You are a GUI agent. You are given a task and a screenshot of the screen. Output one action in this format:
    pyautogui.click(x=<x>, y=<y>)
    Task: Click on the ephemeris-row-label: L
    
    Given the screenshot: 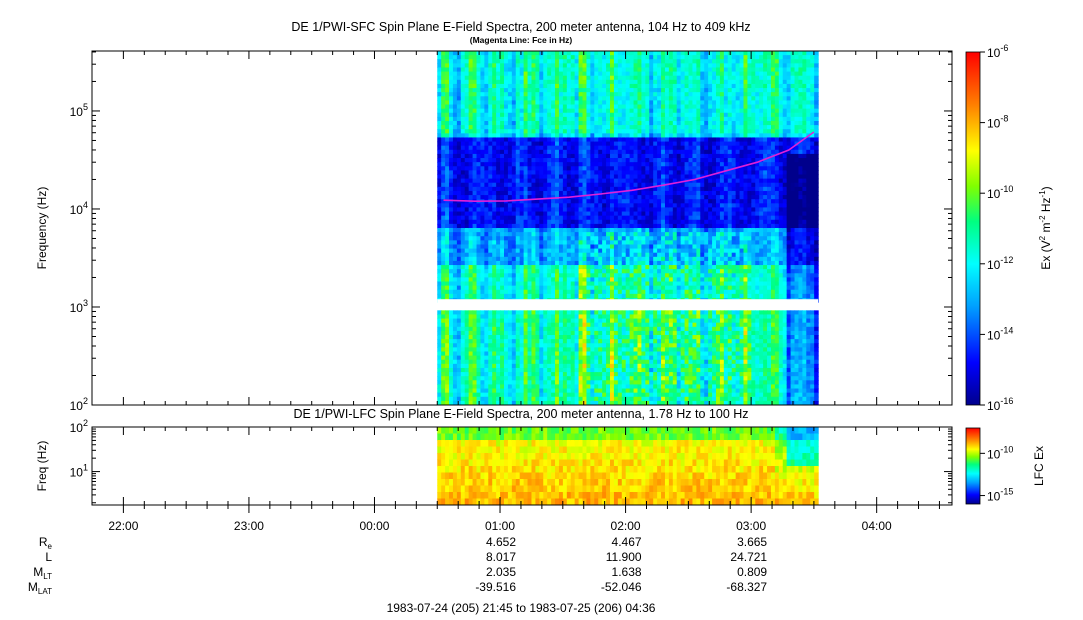 What is the action you would take?
    pyautogui.click(x=48, y=557)
    